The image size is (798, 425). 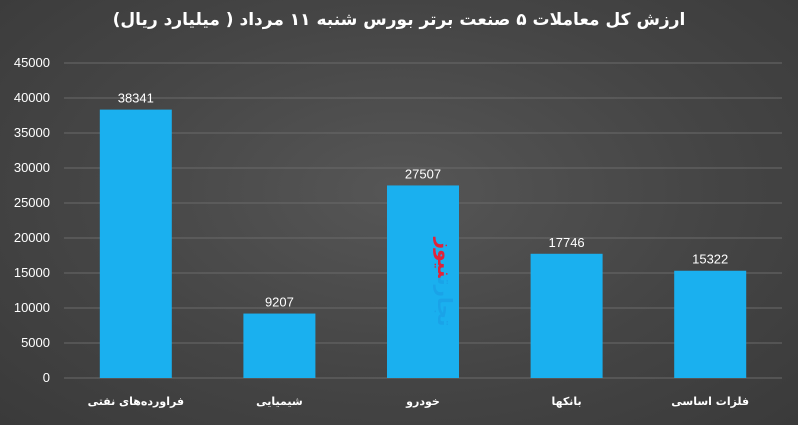 What do you see at coordinates (567, 401) in the screenshot?
I see `x-category-label: بانکها` at bounding box center [567, 401].